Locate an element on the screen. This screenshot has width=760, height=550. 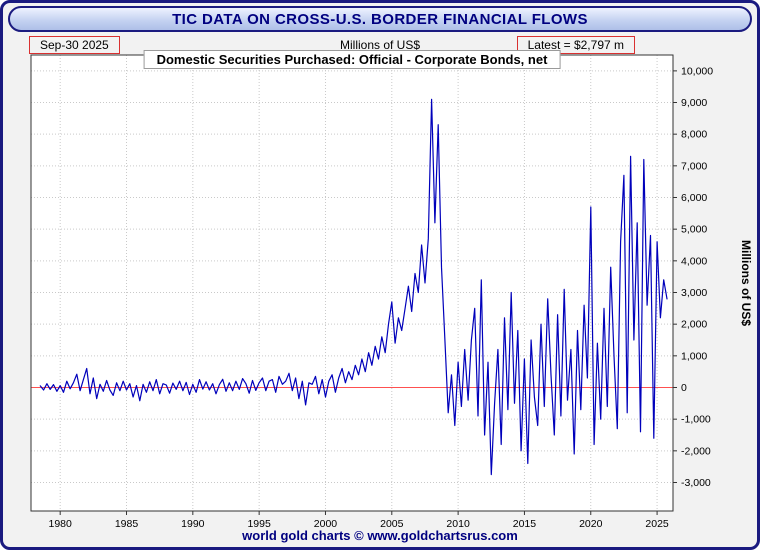
svg-text: 2000 is located at coordinates (326, 524).